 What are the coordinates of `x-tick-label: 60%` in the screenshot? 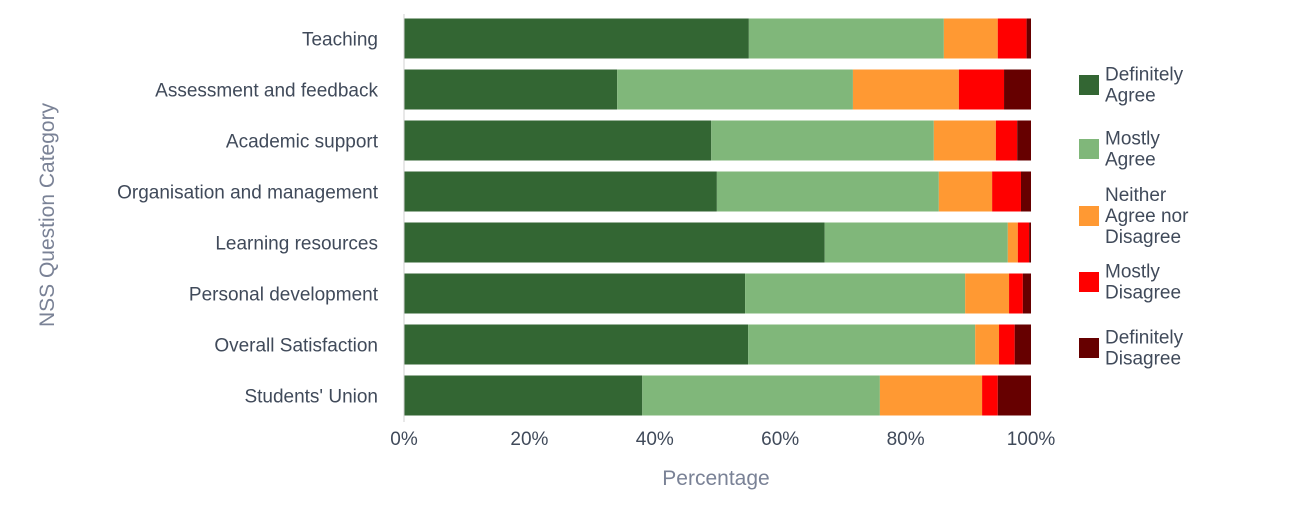 It's located at (780, 439).